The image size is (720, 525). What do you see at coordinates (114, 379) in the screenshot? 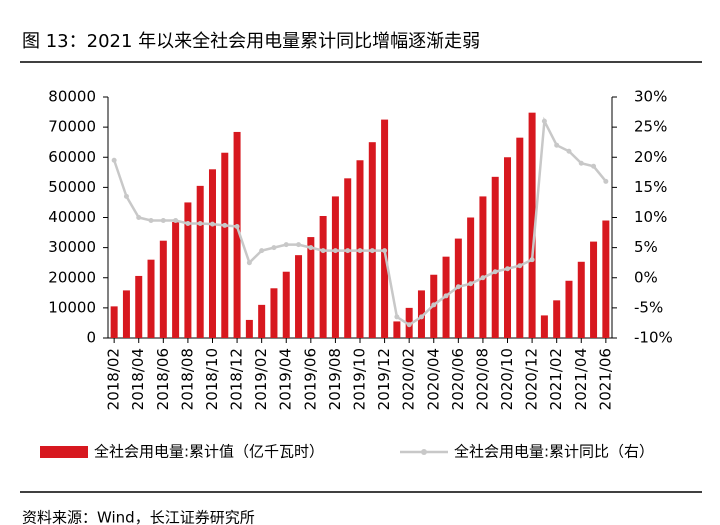
I see `x-tick-label: 2018/02` at bounding box center [114, 379].